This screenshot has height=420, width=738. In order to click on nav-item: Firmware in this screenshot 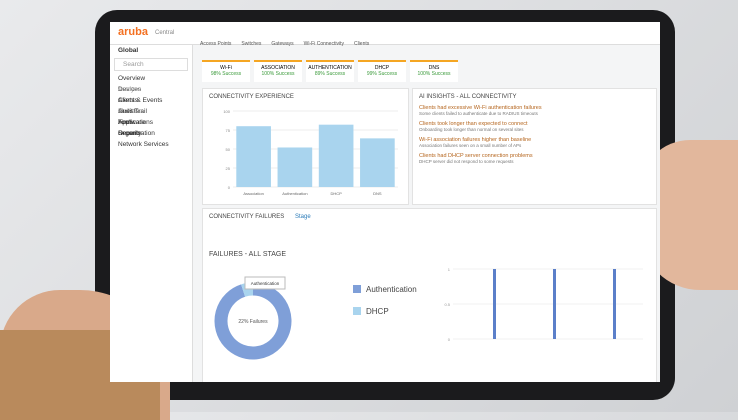, I will do `click(132, 122)`.